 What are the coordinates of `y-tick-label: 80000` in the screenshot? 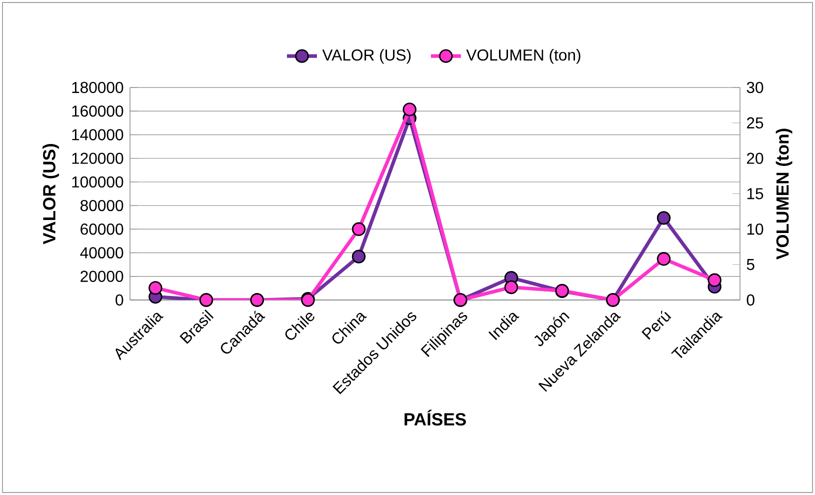 It's located at (102, 206).